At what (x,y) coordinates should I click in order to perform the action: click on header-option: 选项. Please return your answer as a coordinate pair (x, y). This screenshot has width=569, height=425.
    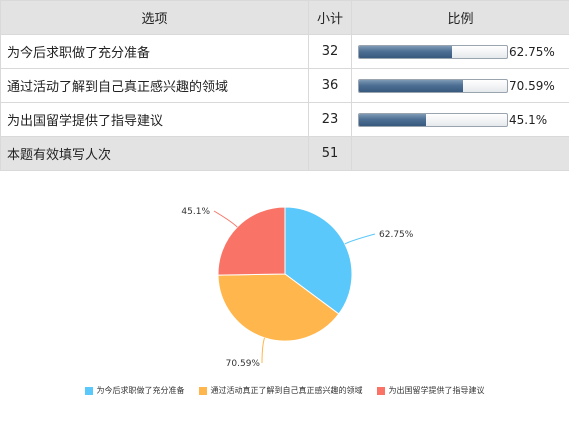
    Looking at the image, I should click on (154, 17).